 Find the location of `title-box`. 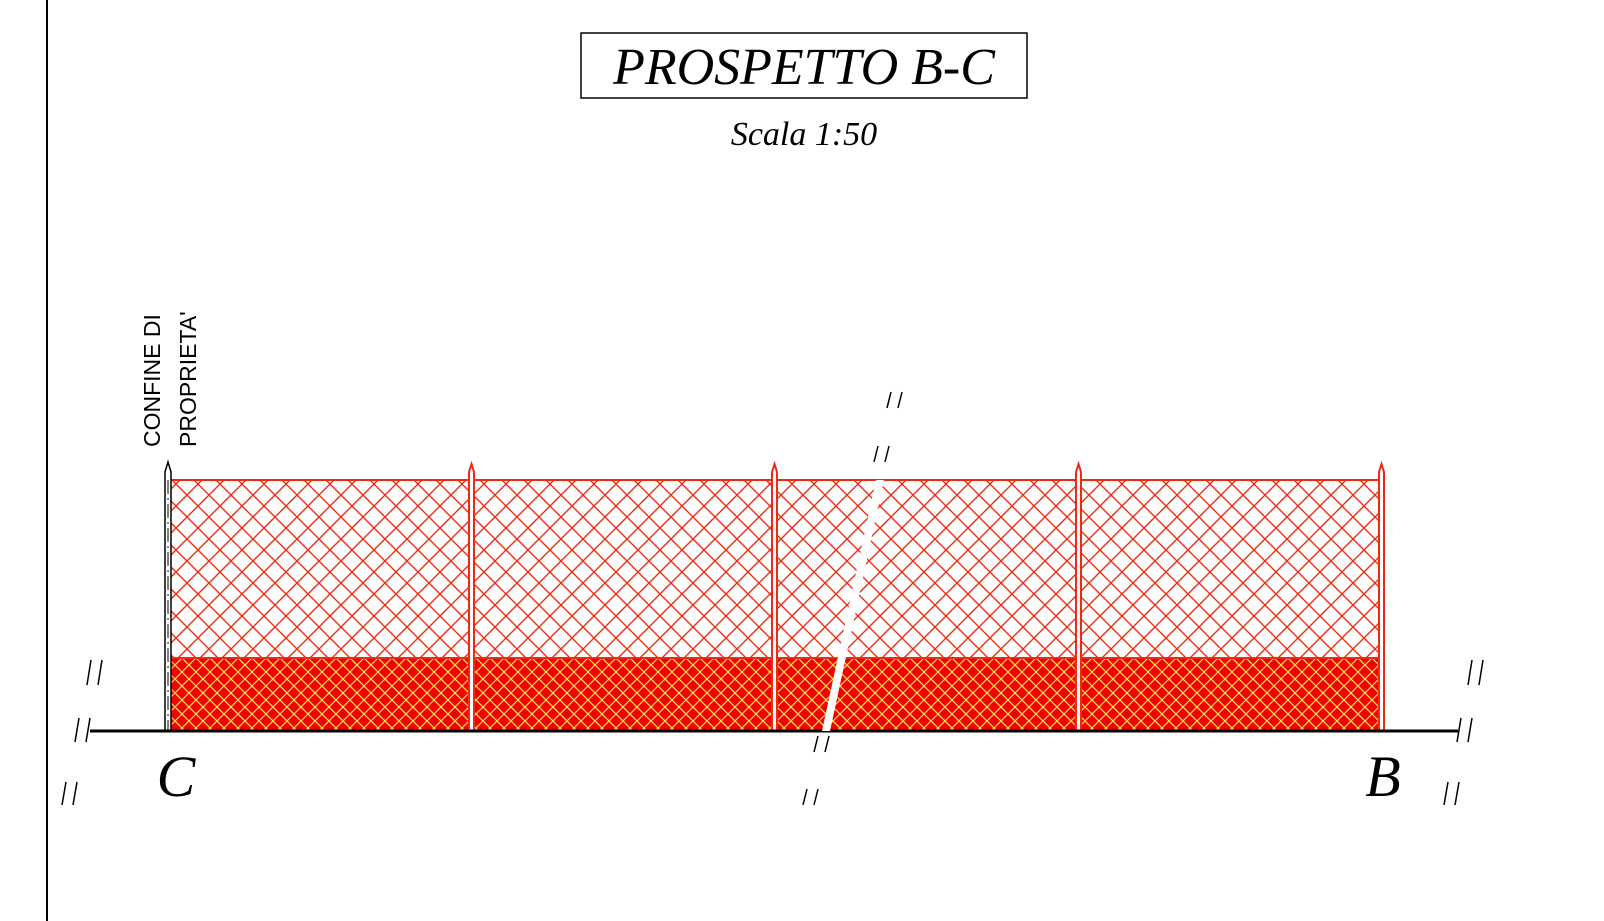

title-box is located at coordinates (804, 65).